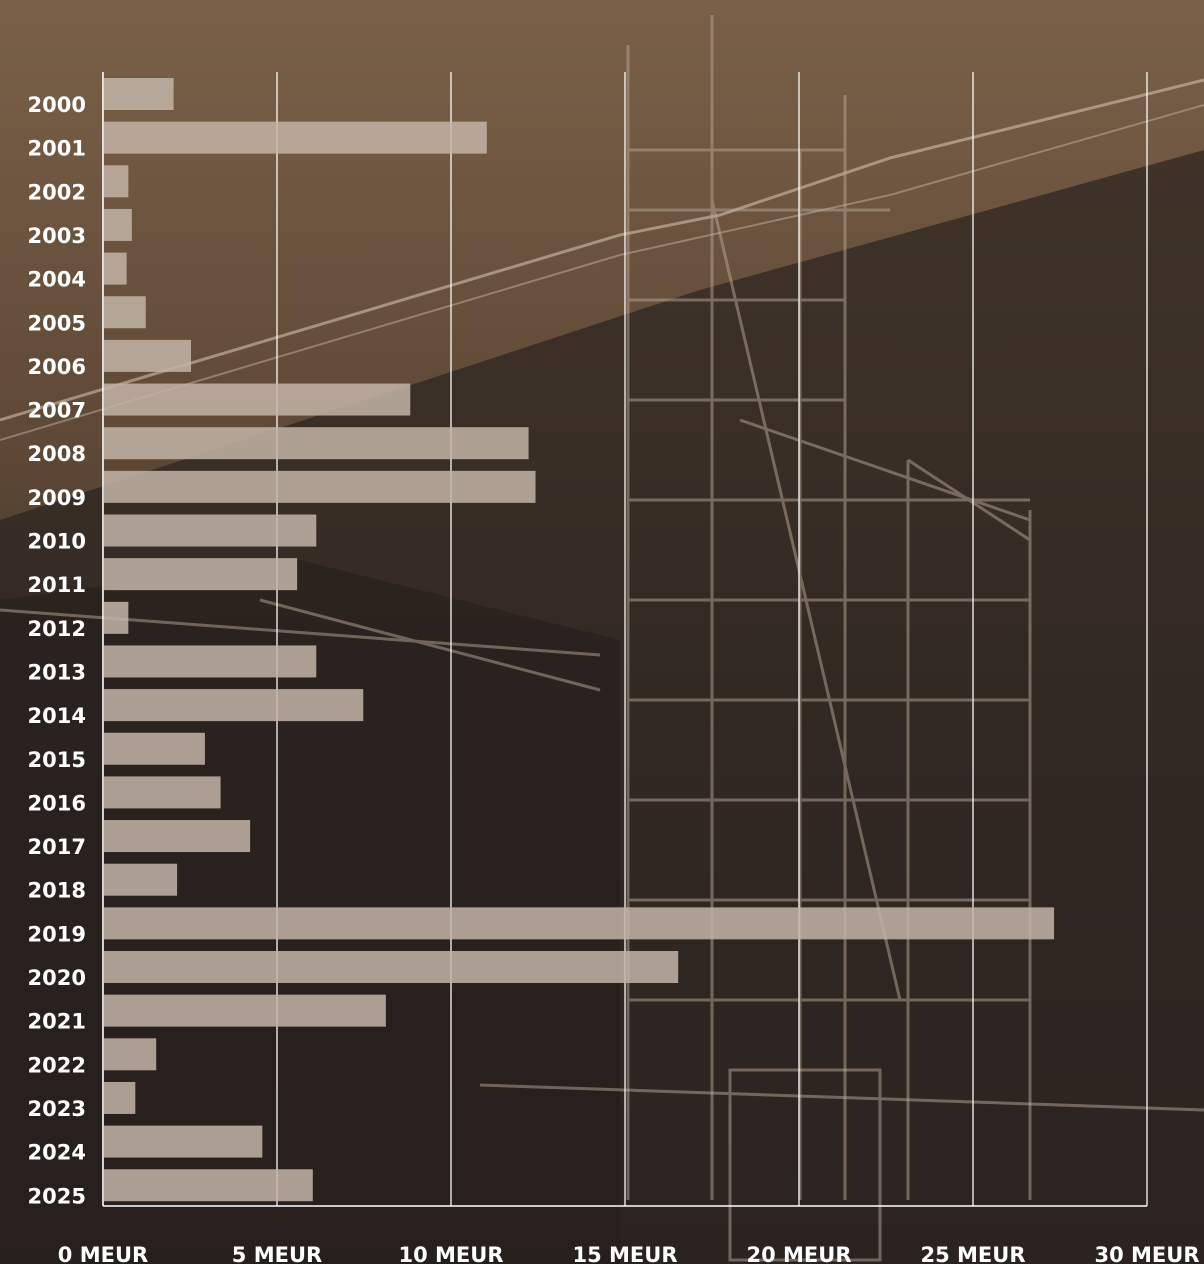 This screenshot has height=1264, width=1204. I want to click on year-label: 2017, so click(57, 847).